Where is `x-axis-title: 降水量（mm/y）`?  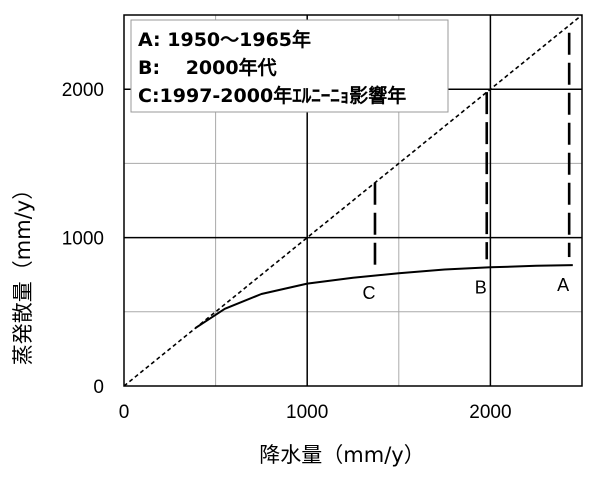 x-axis-title: 降水量（mm/y） is located at coordinates (341, 455).